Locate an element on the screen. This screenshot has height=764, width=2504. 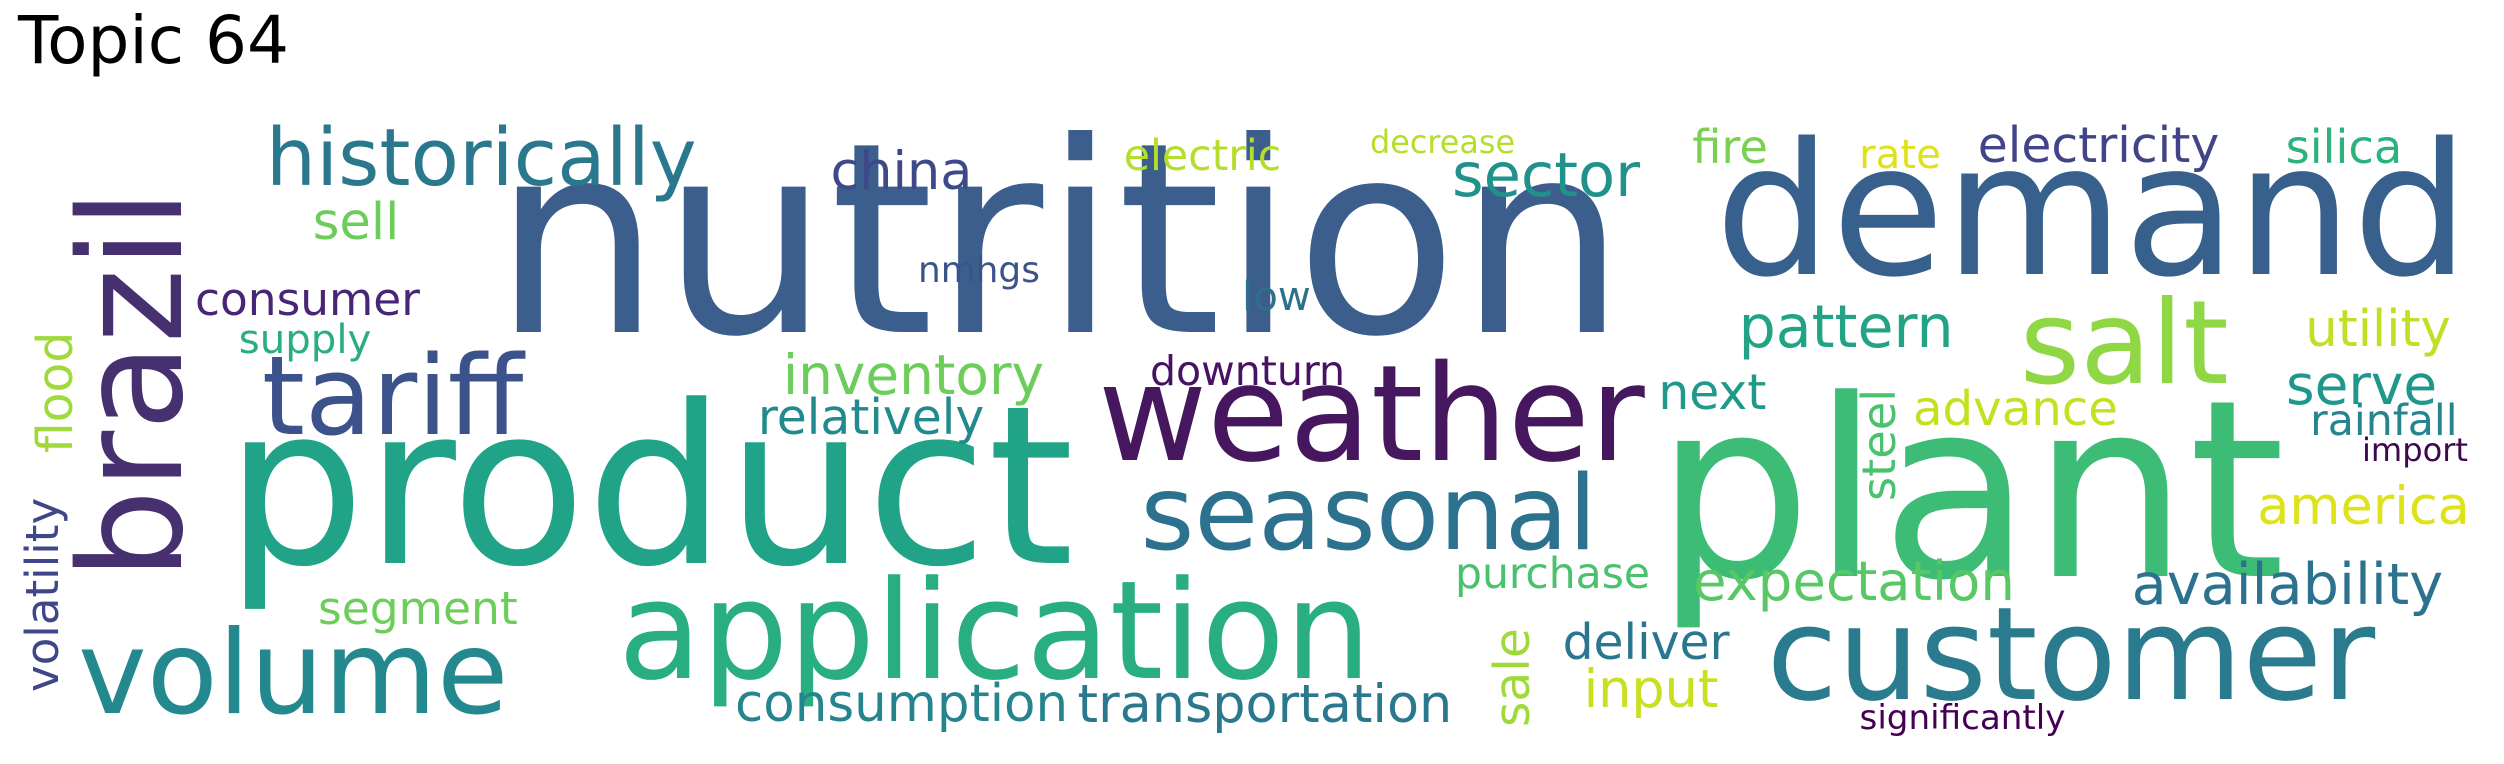
word-sale: sale is located at coordinates (1513, 677).